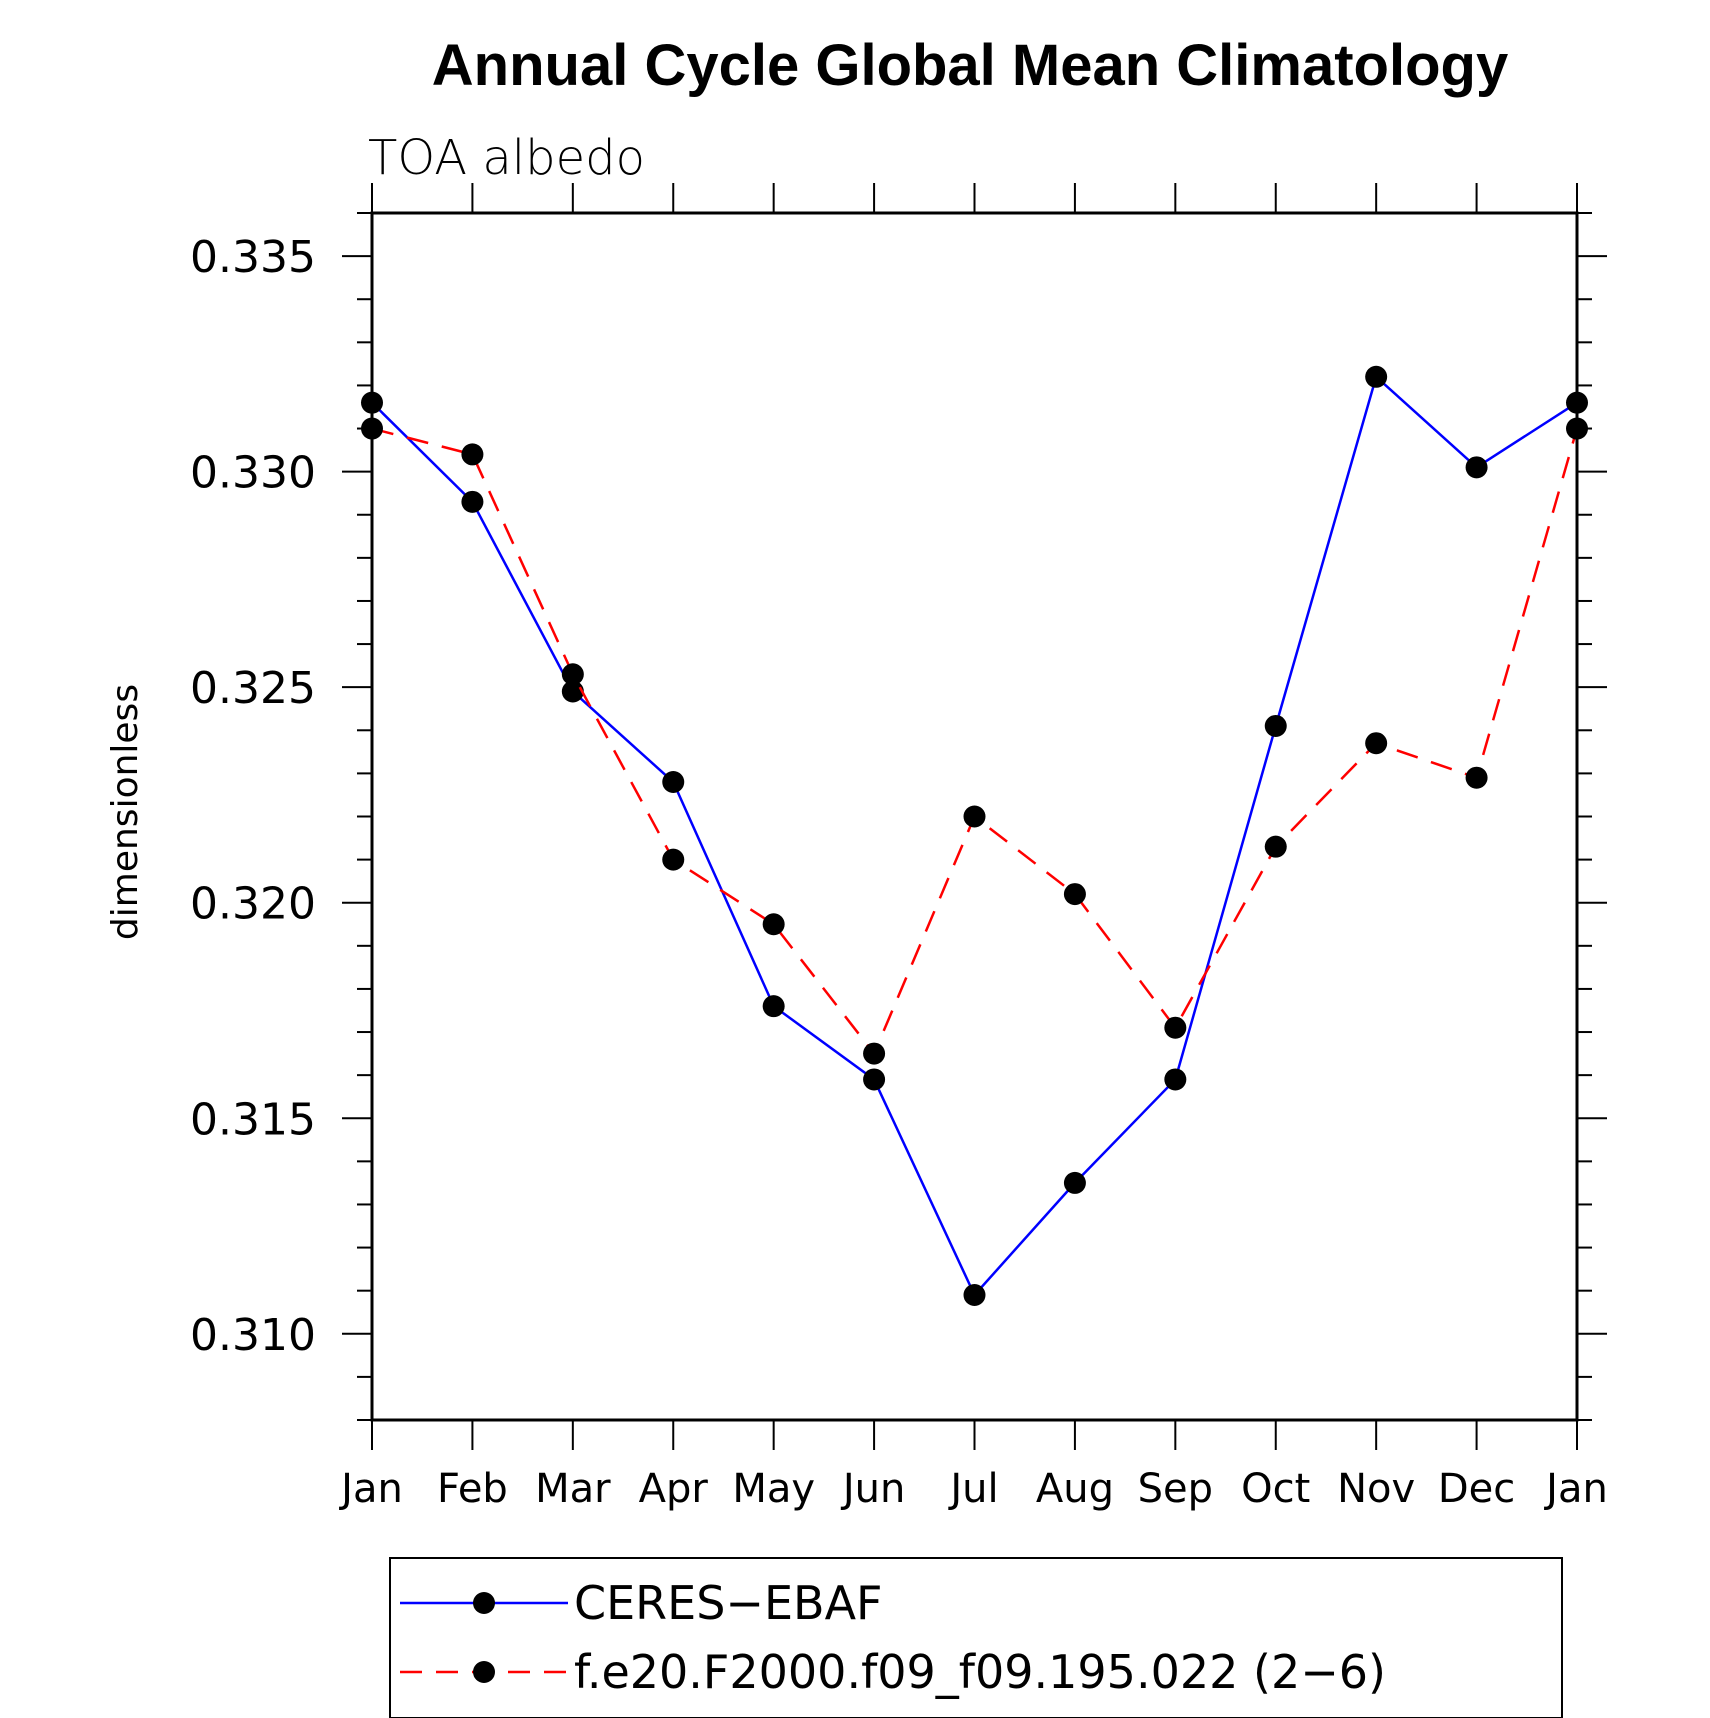  I want to click on x-tick-label: Jun, so click(873, 1489).